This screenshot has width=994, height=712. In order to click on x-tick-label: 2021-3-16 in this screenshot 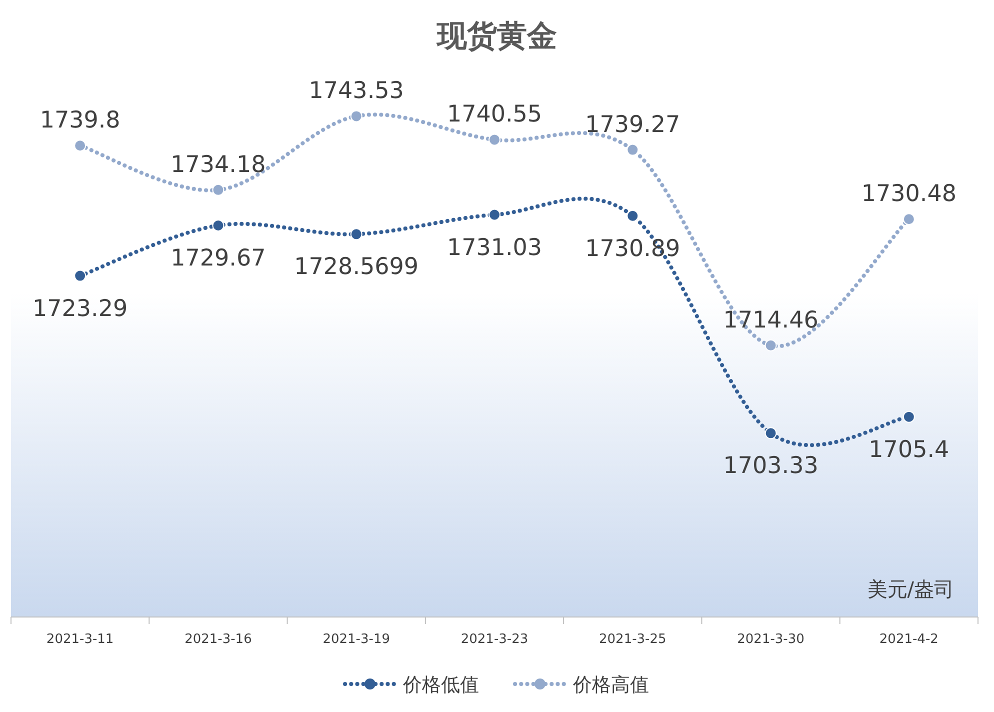, I will do `click(218, 639)`.